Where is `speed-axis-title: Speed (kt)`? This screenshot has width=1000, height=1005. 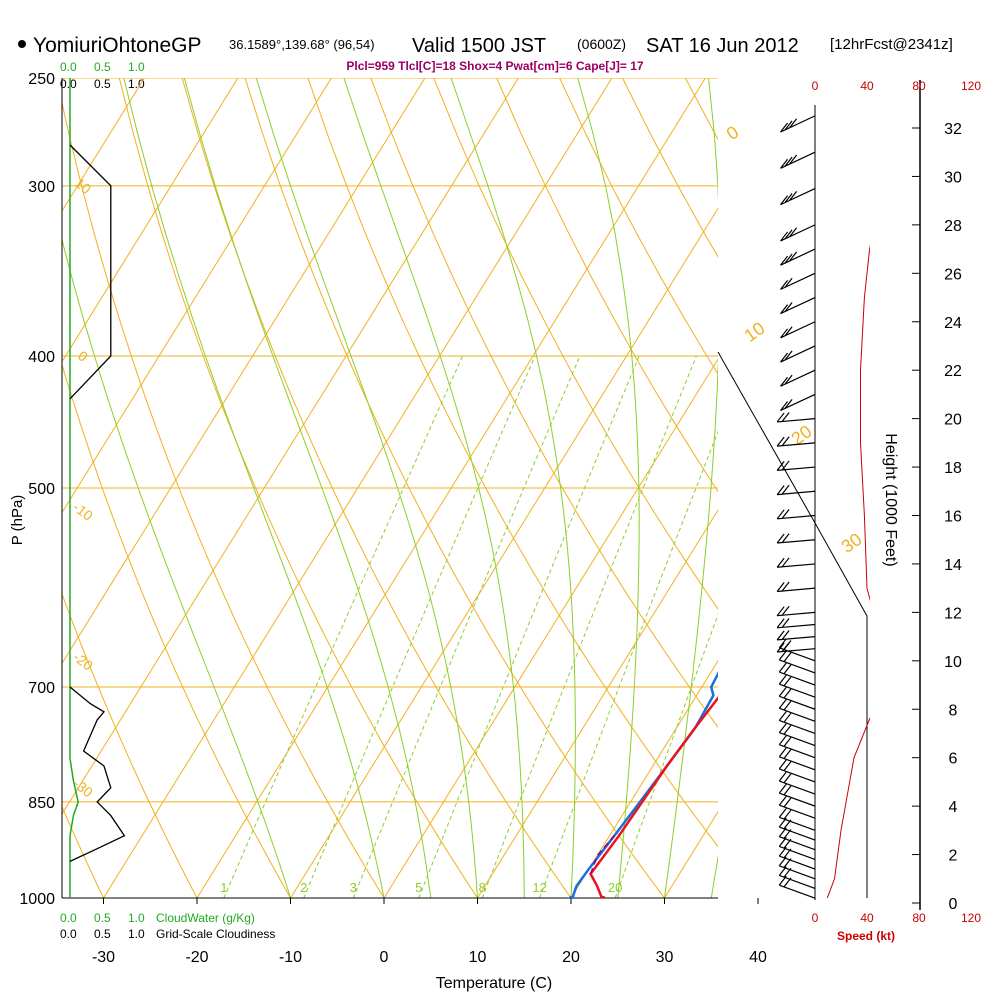 speed-axis-title: Speed (kt) is located at coordinates (866, 936).